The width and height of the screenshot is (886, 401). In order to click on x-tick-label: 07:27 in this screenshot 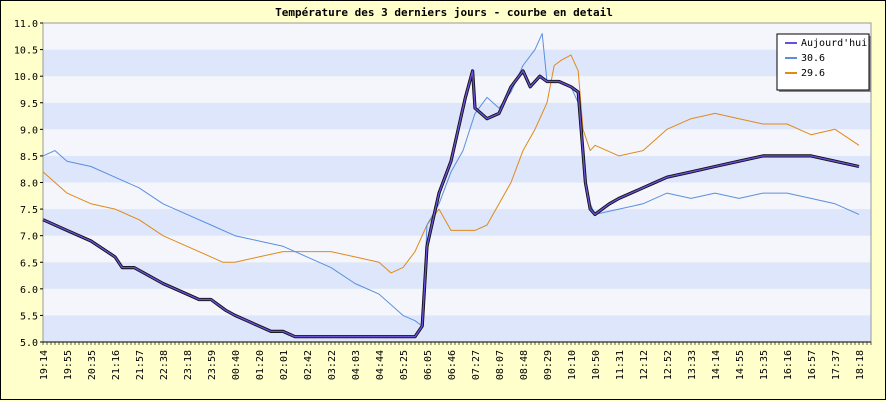, I will do `click(476, 365)`.